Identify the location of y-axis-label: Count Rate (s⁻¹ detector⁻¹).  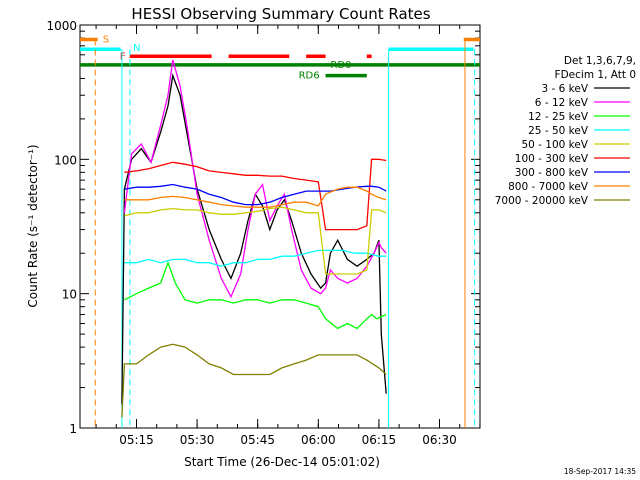
(33, 225).